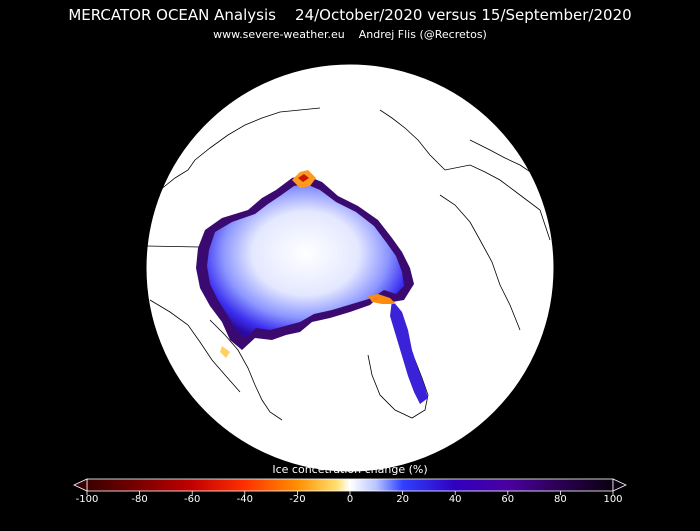 The image size is (700, 531). What do you see at coordinates (350, 469) in the screenshot?
I see `colorbar-title: Ice concetration change (%)` at bounding box center [350, 469].